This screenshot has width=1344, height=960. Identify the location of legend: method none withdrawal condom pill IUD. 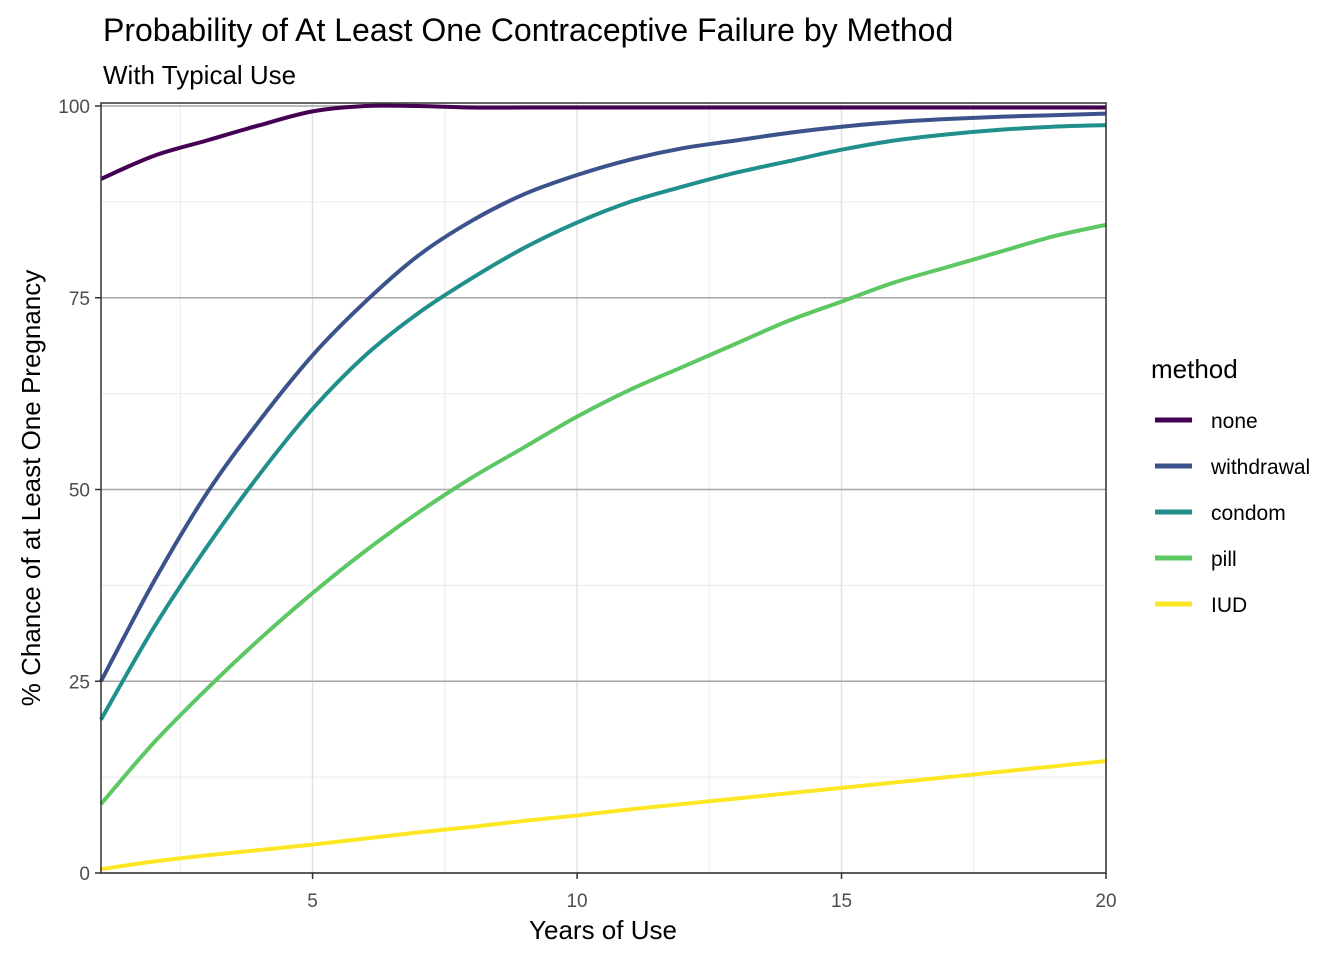
(1230, 485).